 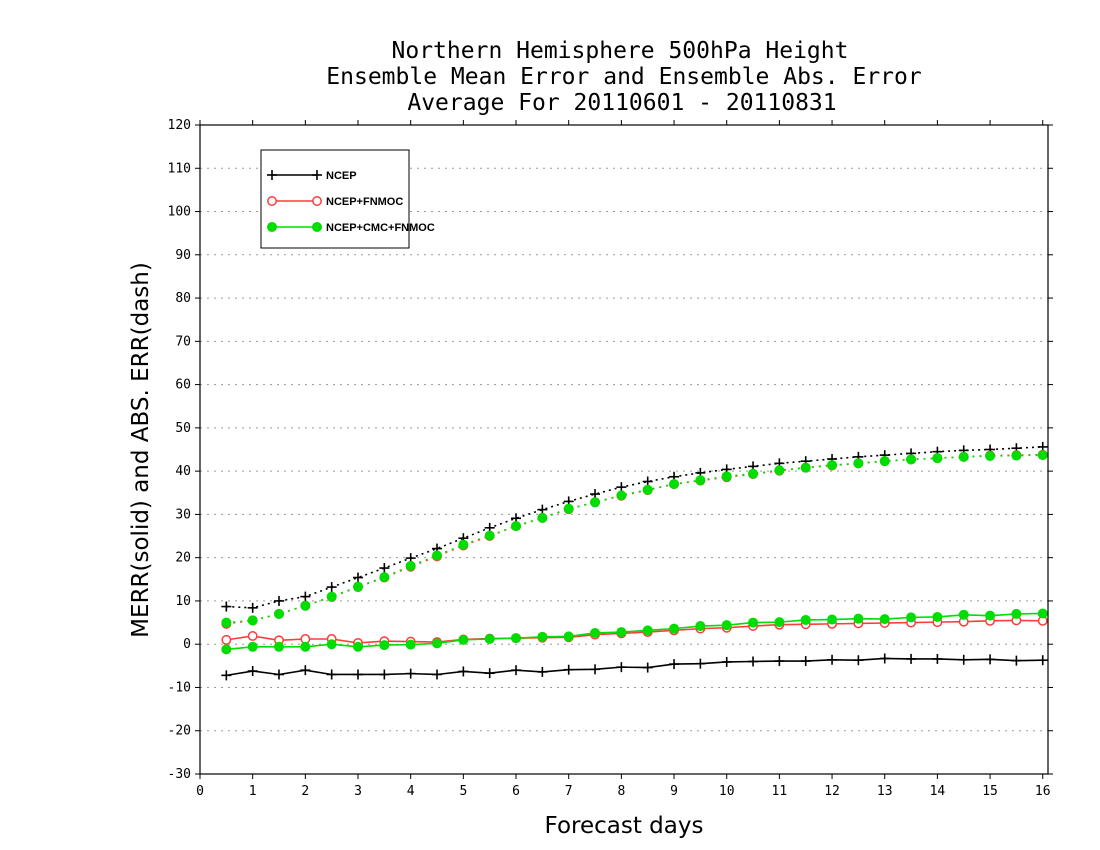 I want to click on y-tick-label: 0, so click(x=187, y=644).